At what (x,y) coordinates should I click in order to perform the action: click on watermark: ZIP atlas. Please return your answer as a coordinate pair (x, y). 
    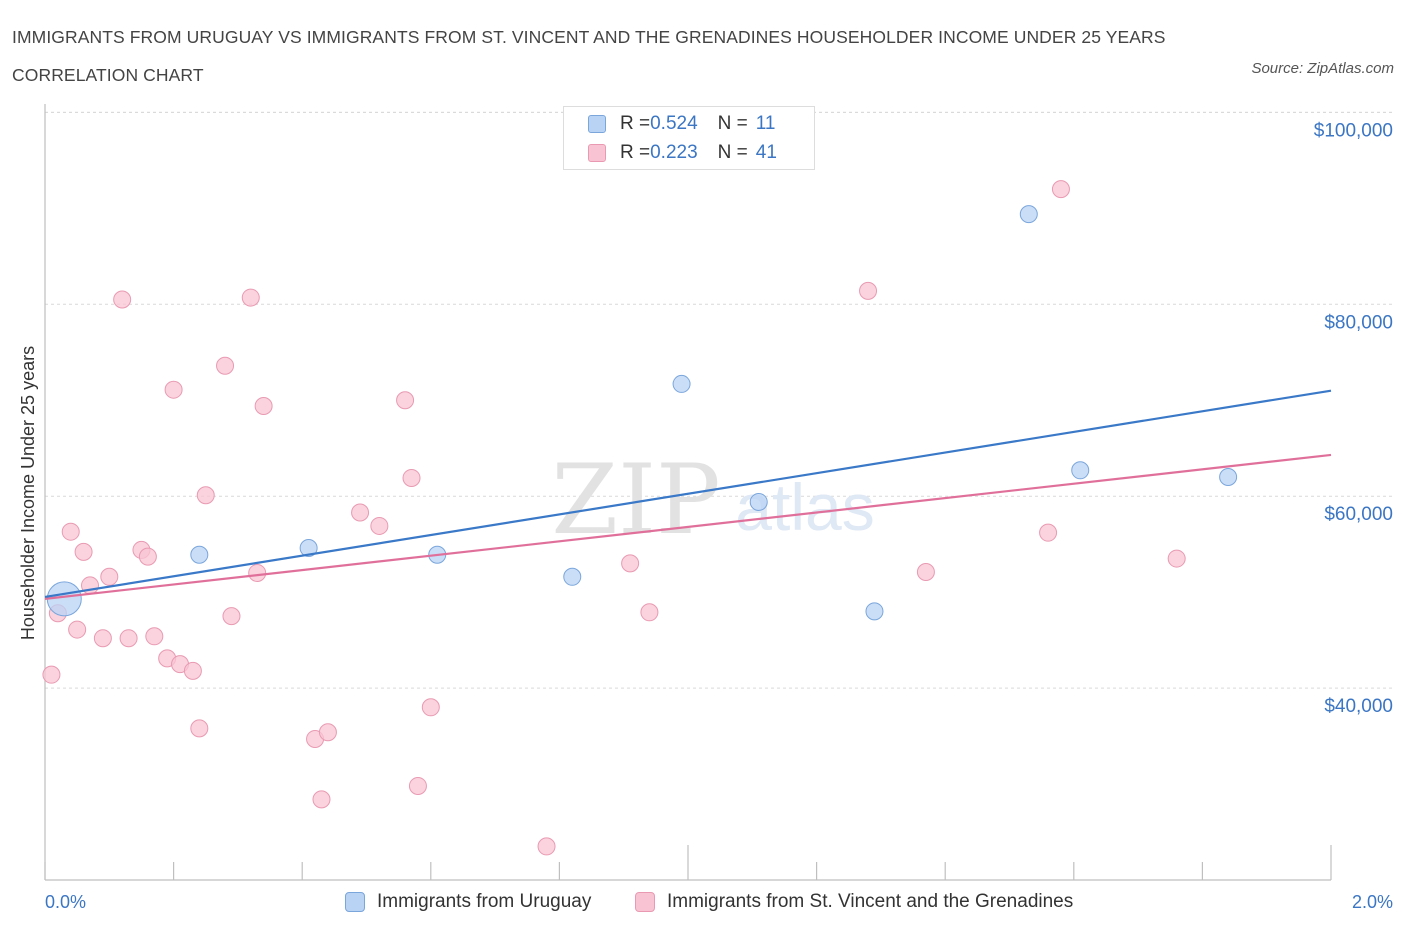
    Looking at the image, I should click on (712, 500).